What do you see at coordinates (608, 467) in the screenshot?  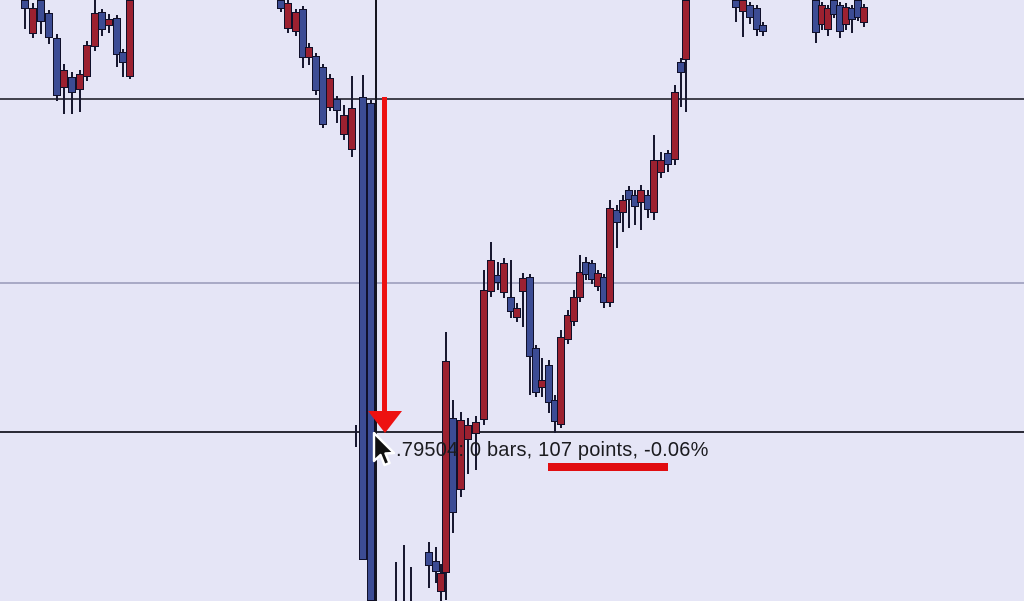 I see `red-underline-annotation` at bounding box center [608, 467].